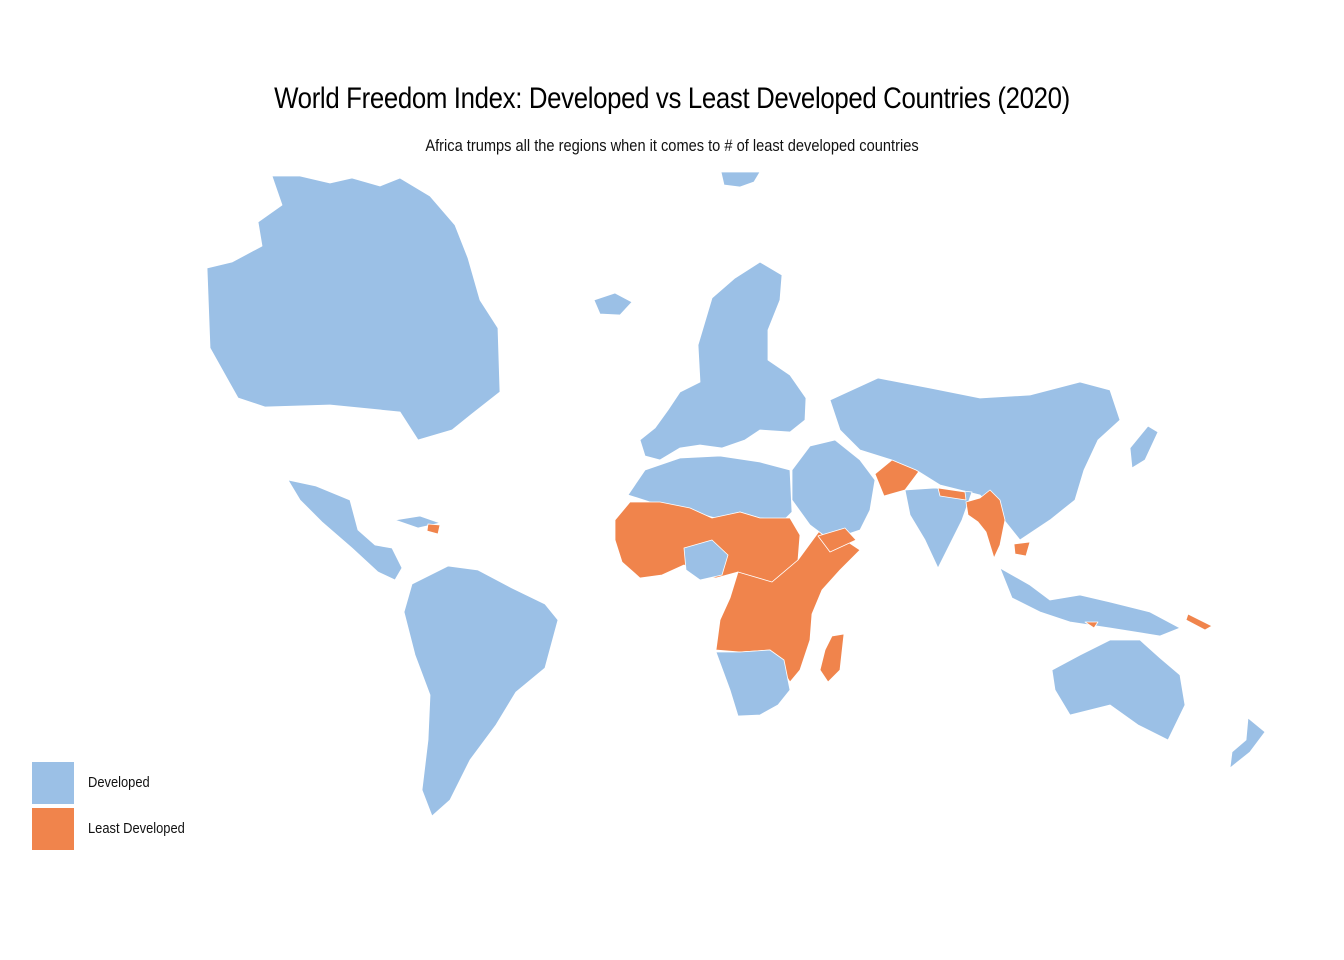  Describe the element at coordinates (1091, 625) in the screenshot. I see `region-timor-leste` at that location.